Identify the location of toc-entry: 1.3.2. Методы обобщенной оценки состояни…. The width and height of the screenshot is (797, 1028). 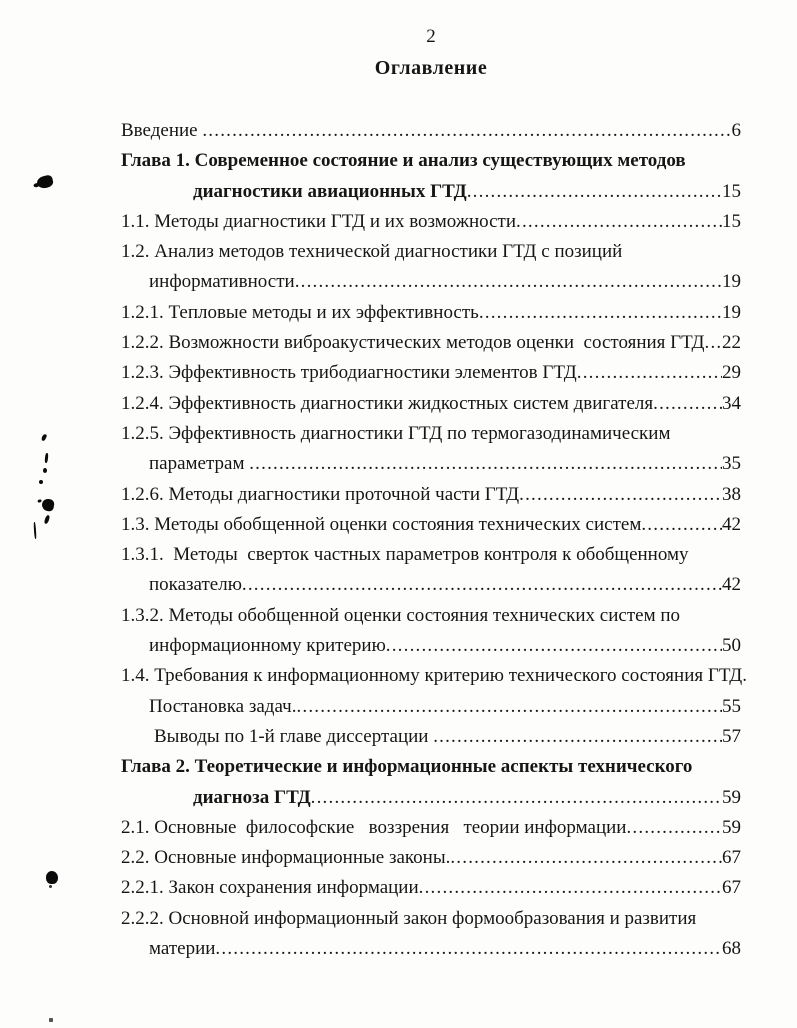
(431, 616).